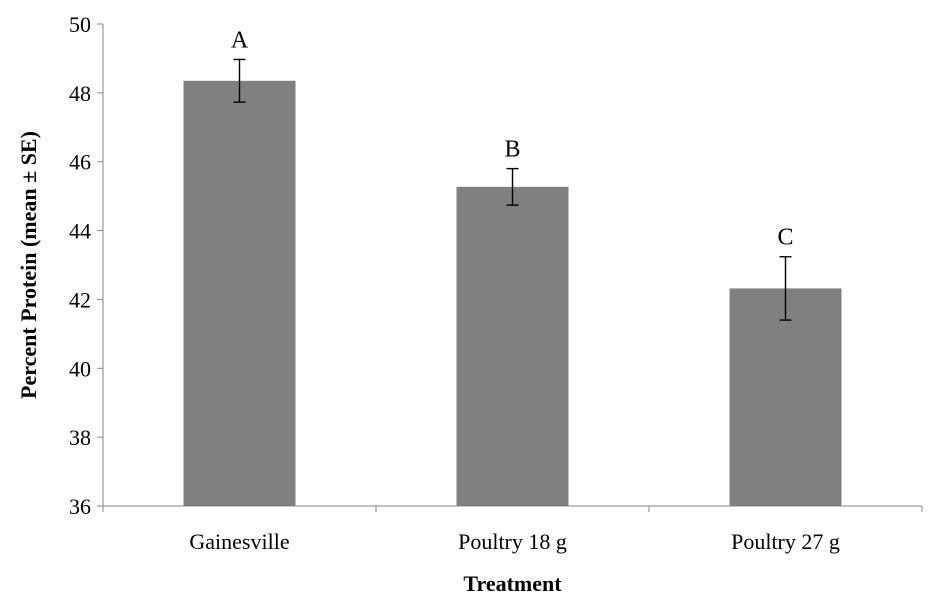 This screenshot has height=599, width=936. Describe the element at coordinates (785, 541) in the screenshot. I see `x-tick-label: Poultry 27 g` at that location.